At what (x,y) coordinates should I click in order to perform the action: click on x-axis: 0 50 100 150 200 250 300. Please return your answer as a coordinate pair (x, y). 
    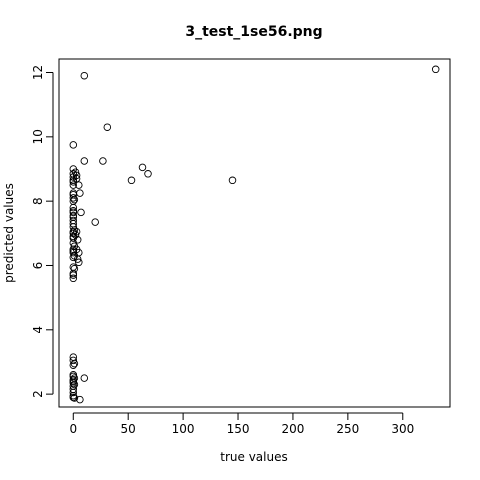
    Looking at the image, I should click on (241, 424).